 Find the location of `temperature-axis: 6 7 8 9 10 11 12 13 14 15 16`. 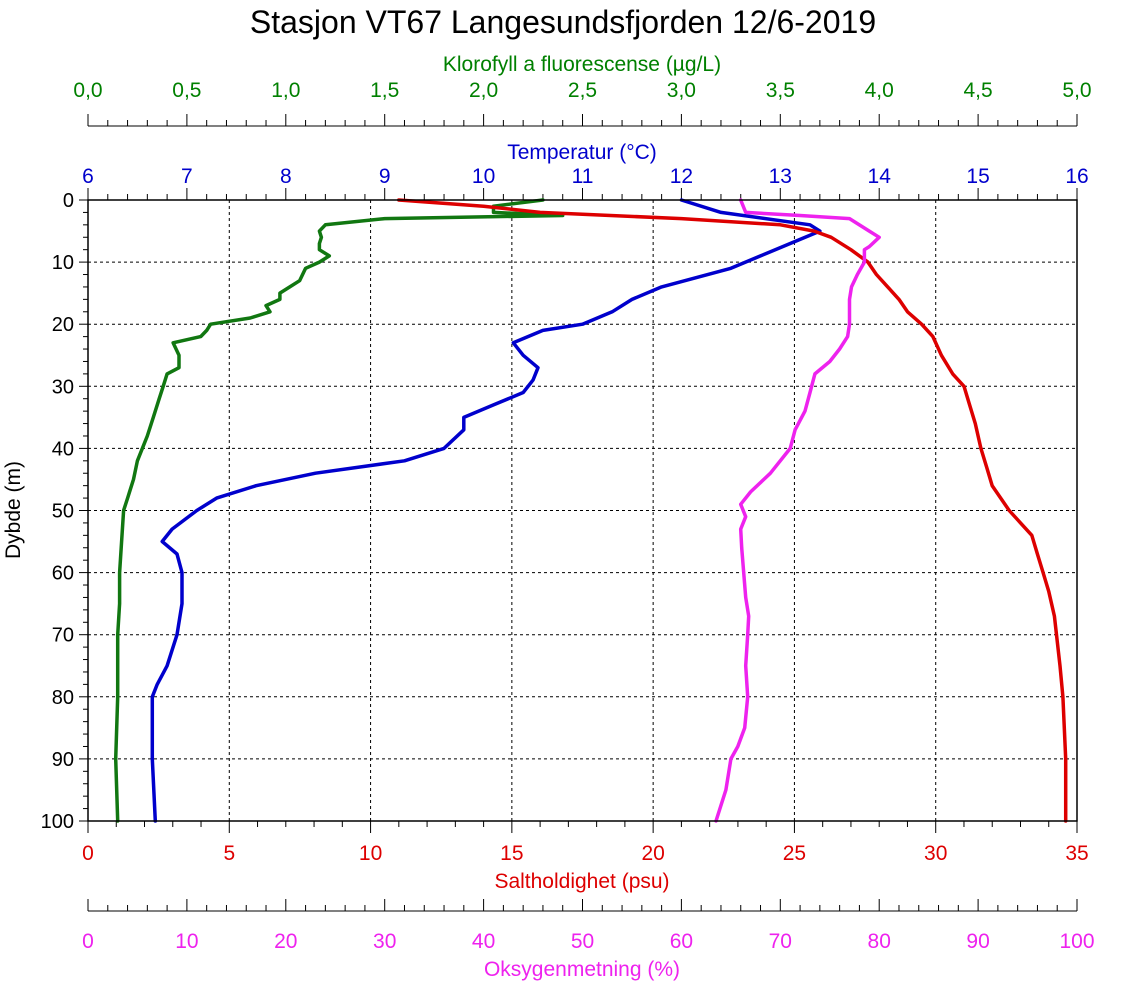

temperature-axis: 6 7 8 9 10 11 12 13 14 15 16 is located at coordinates (585, 183).